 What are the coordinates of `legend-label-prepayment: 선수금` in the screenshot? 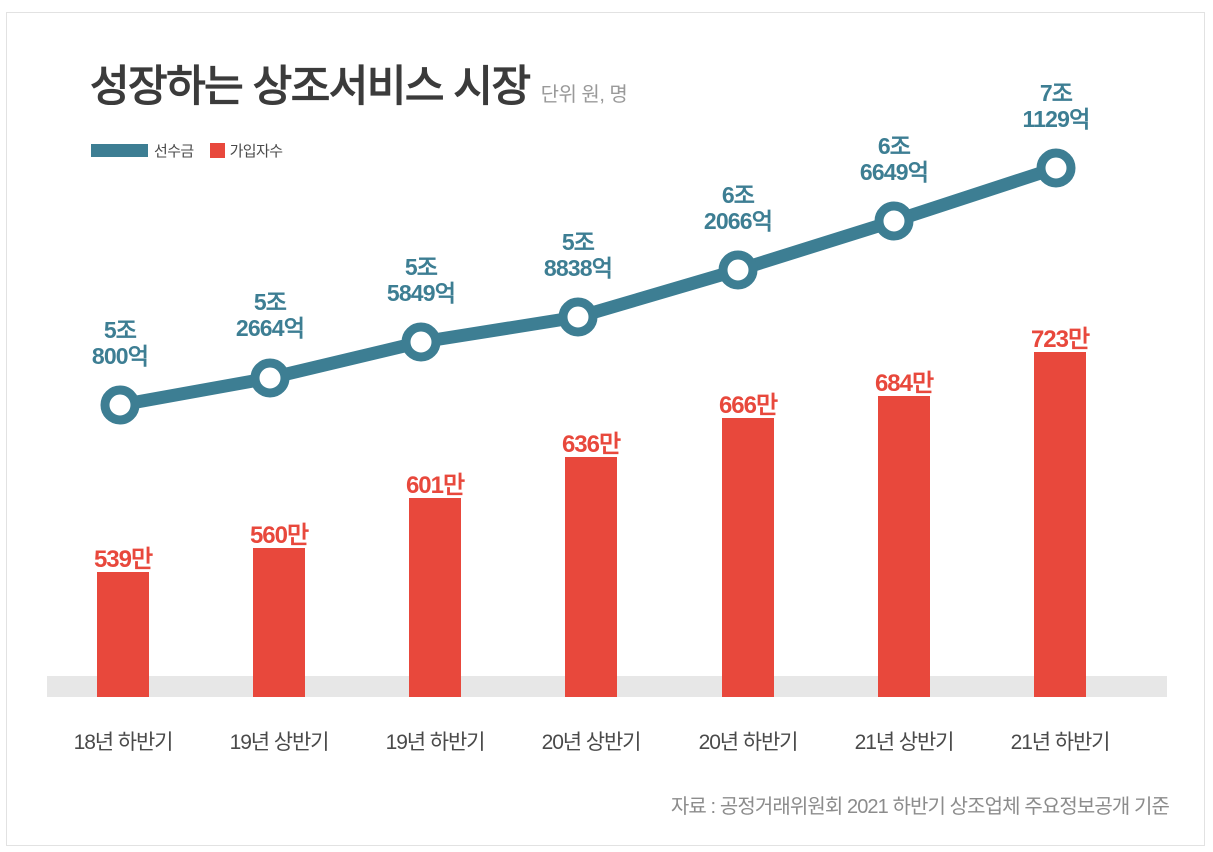 It's located at (174, 151).